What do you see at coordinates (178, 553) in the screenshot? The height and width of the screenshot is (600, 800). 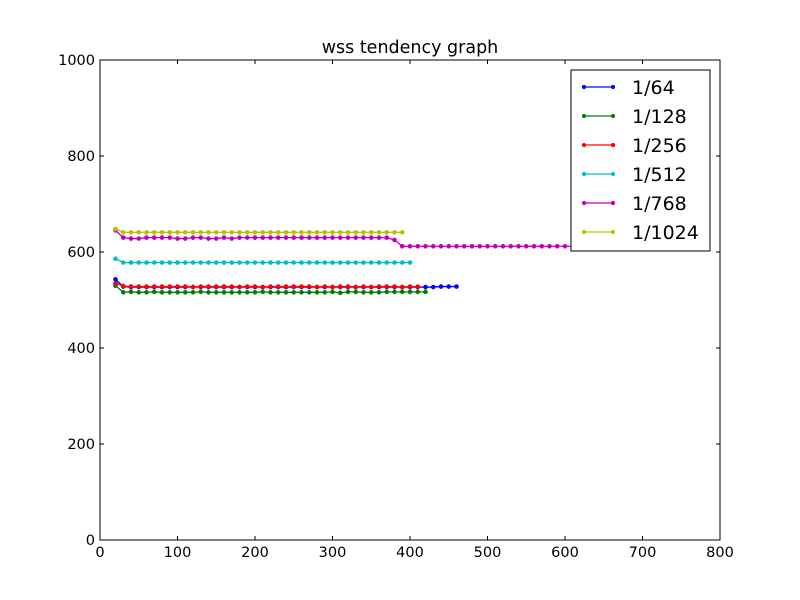 I see `x-tick-label: 100` at bounding box center [178, 553].